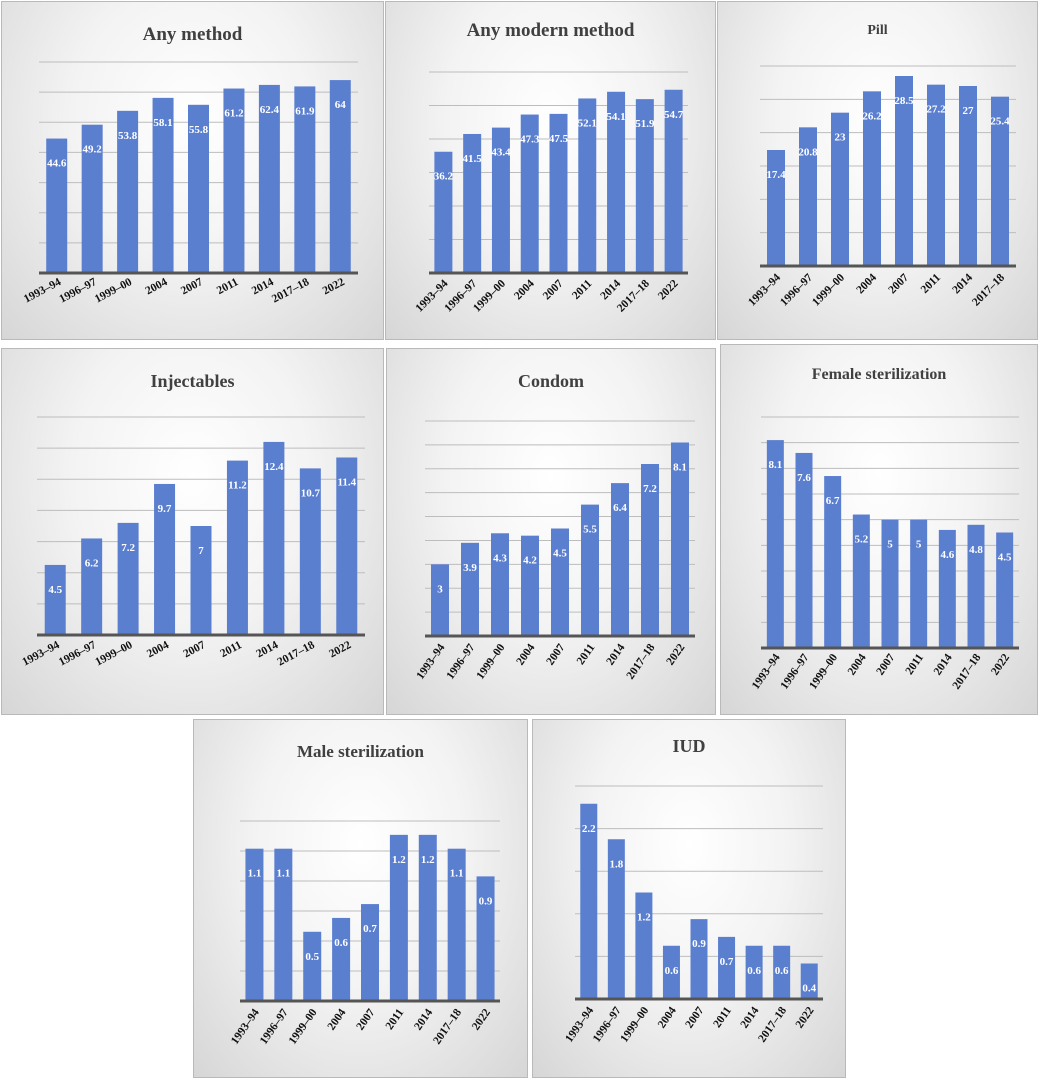 This screenshot has width=1040, height=1081. Describe the element at coordinates (587, 123) in the screenshot. I see `data-label: 52.1` at that location.